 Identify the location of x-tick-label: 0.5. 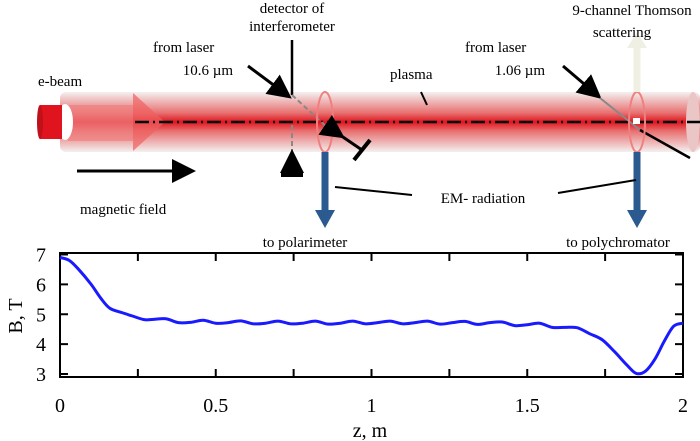
(215, 406).